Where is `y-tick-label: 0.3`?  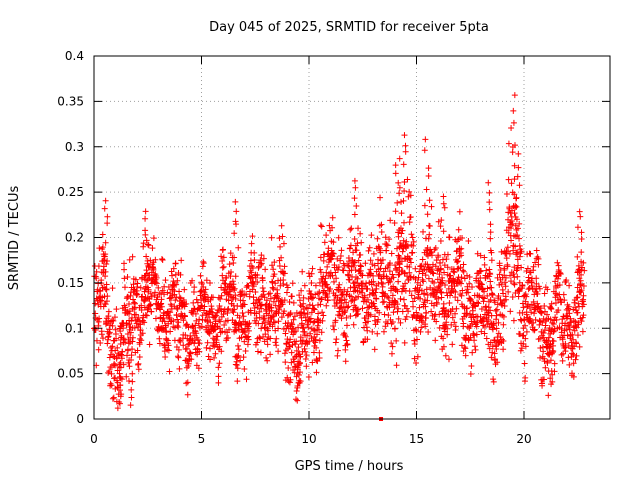 y-tick-label: 0.3 is located at coordinates (74, 147).